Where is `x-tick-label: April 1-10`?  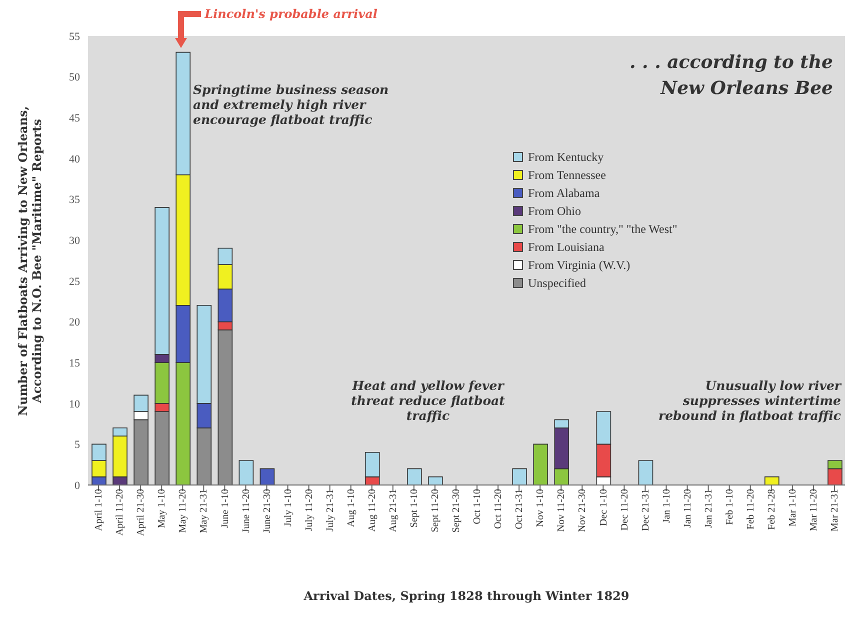 x-tick-label: April 1-10 is located at coordinates (99, 510).